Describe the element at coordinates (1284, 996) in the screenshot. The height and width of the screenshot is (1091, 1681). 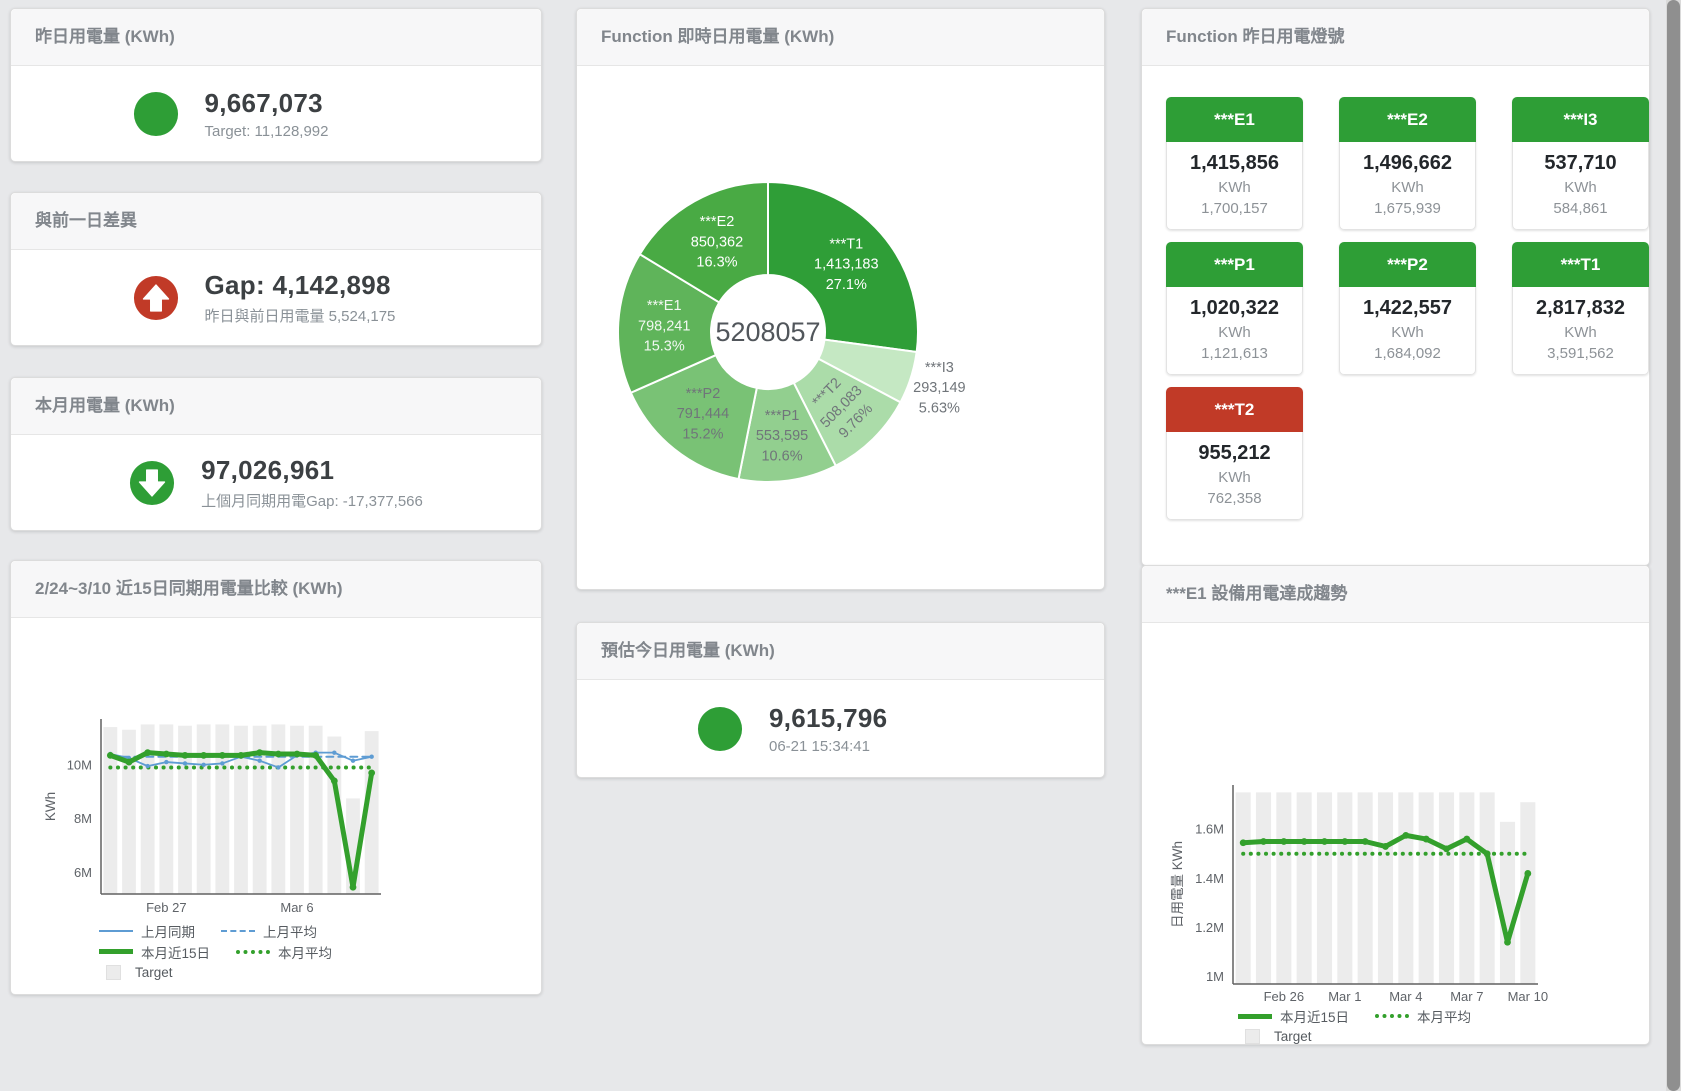
I see `x-tick-label: Feb 26` at that location.